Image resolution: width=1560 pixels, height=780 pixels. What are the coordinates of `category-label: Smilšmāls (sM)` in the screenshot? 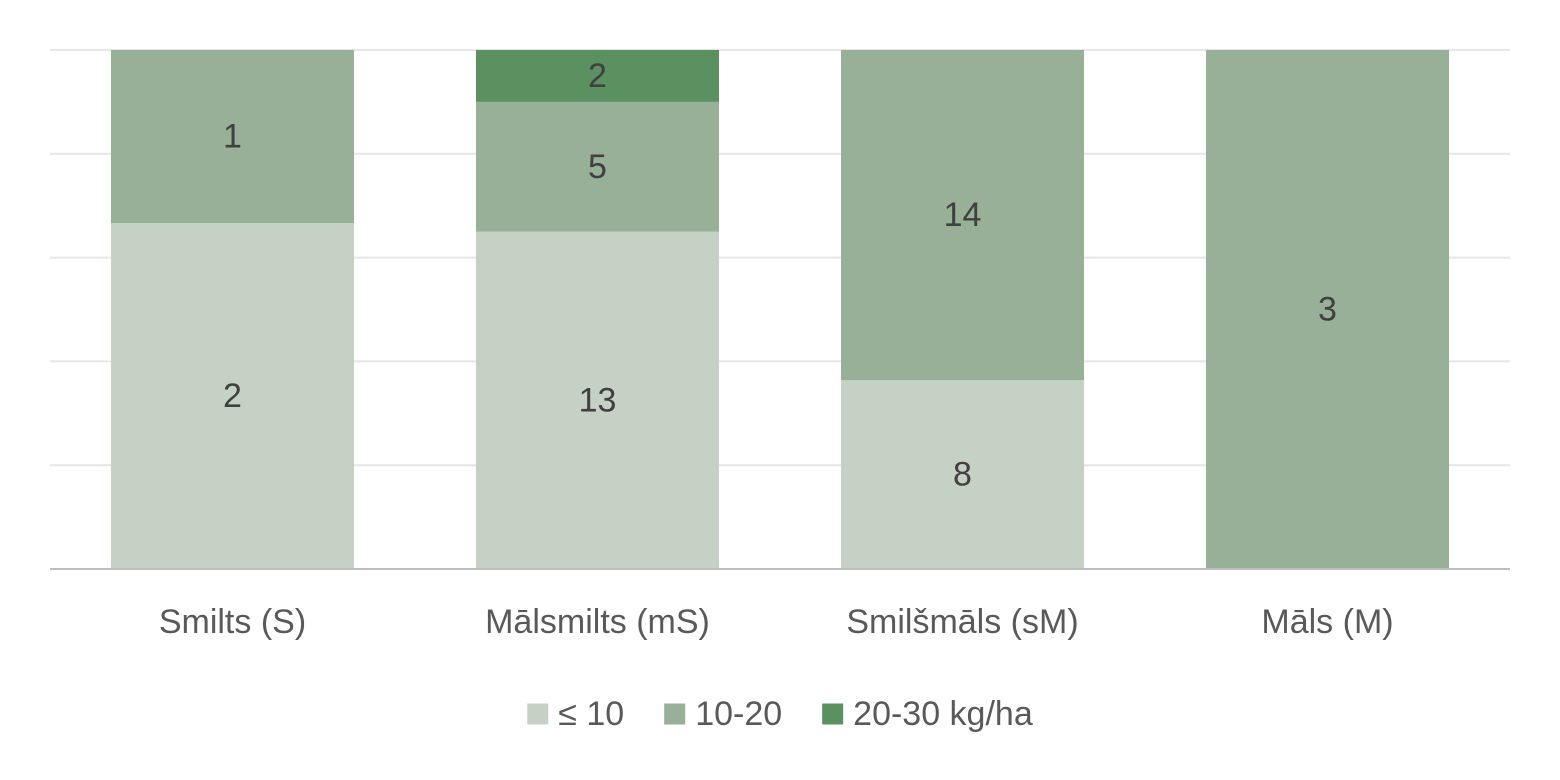 It's located at (962, 622).